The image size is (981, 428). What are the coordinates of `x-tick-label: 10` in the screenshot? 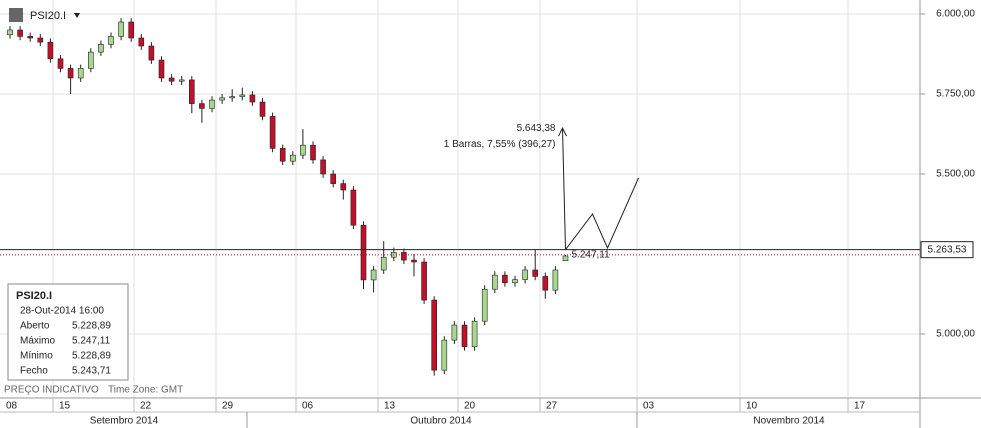 It's located at (752, 406).